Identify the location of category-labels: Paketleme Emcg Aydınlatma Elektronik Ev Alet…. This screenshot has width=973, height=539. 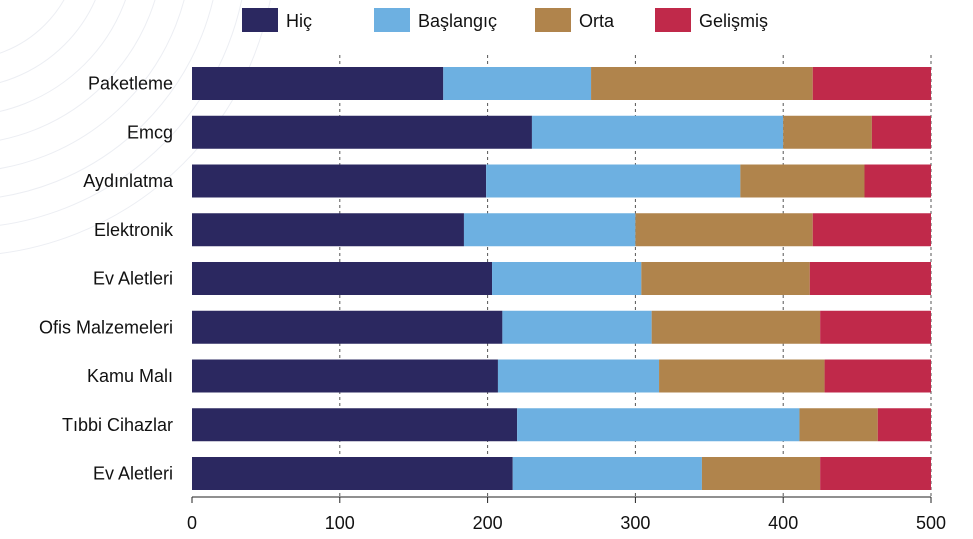
(106, 279).